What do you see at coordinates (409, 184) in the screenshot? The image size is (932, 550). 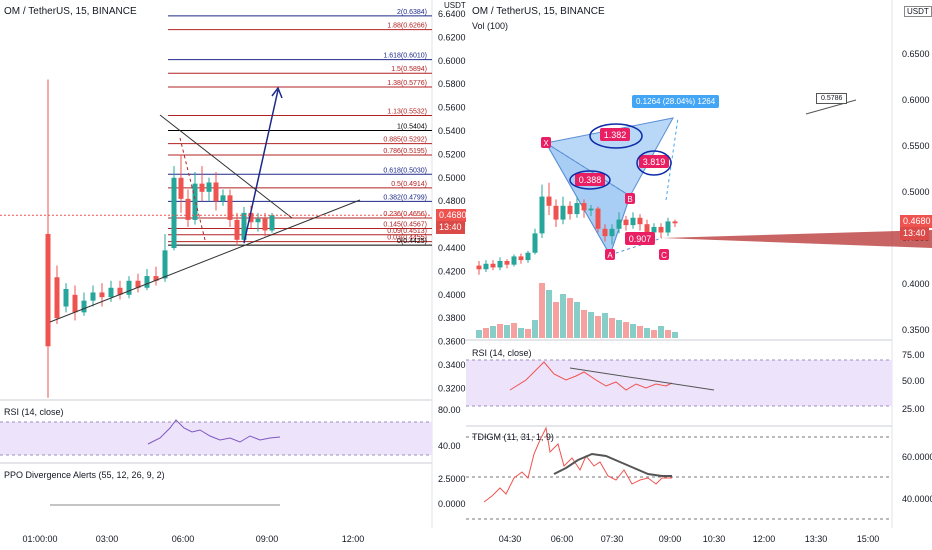 I see `fib-level-label: 0.5(0.4914)` at bounding box center [409, 184].